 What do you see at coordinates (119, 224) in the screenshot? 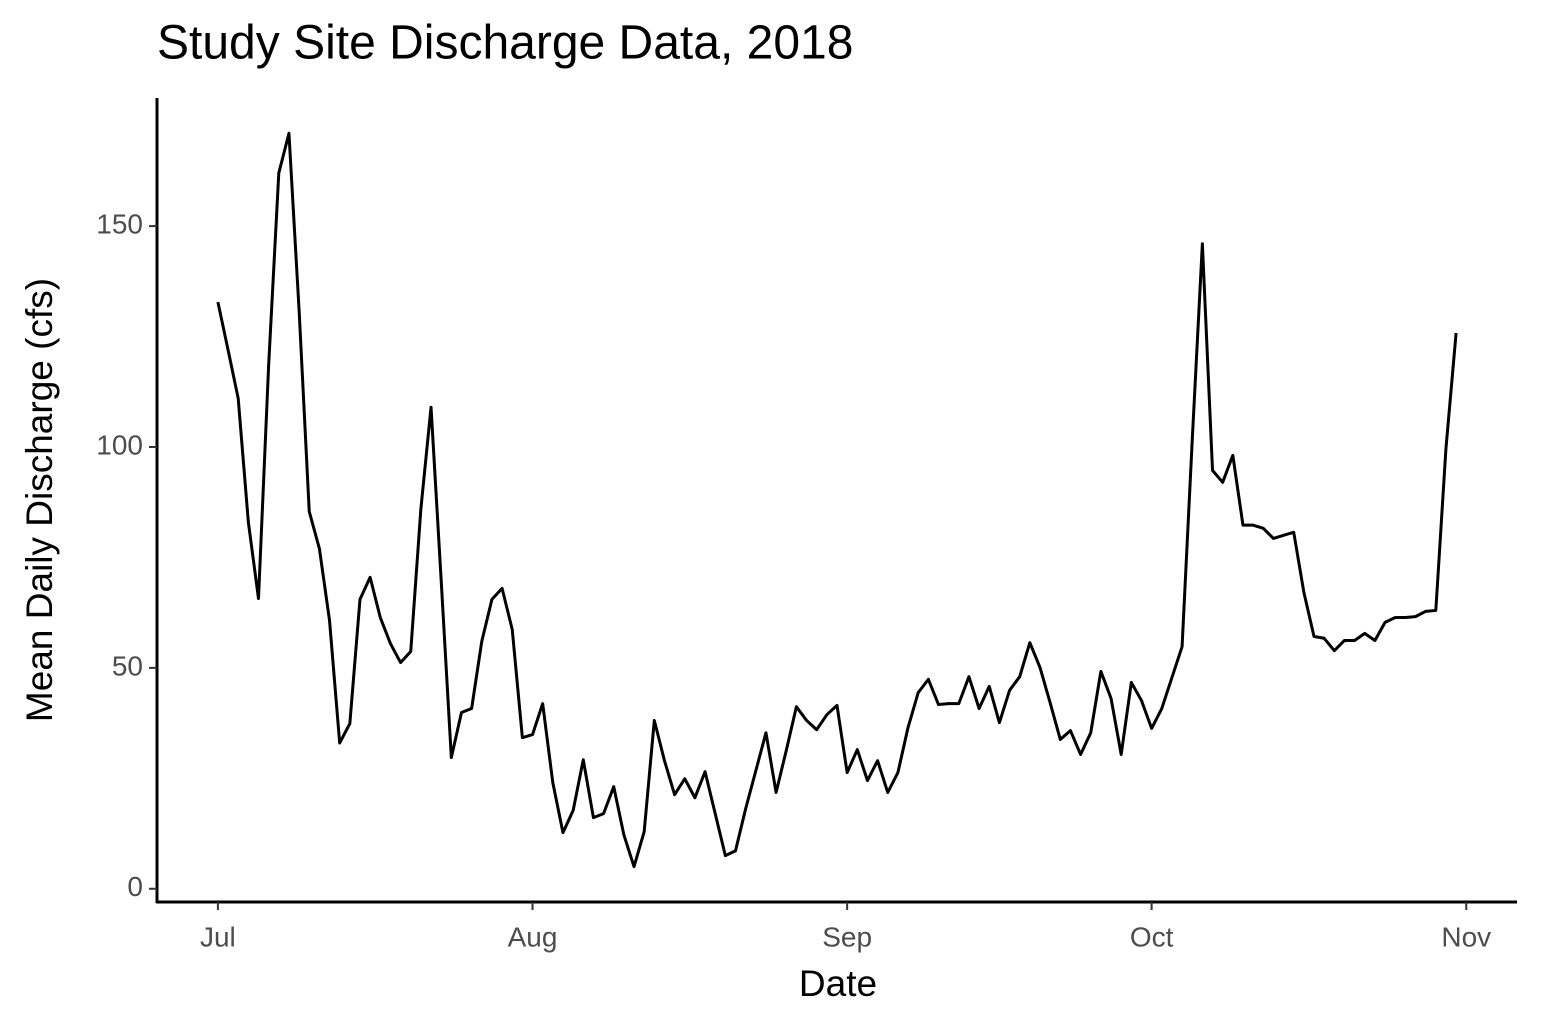
I see `y-tick-label: 150` at bounding box center [119, 224].